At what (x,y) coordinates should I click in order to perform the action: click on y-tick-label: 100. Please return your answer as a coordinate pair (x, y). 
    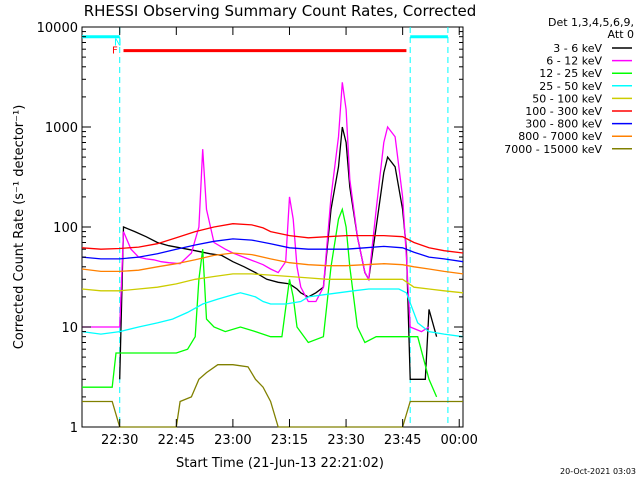
    Looking at the image, I should click on (65, 228).